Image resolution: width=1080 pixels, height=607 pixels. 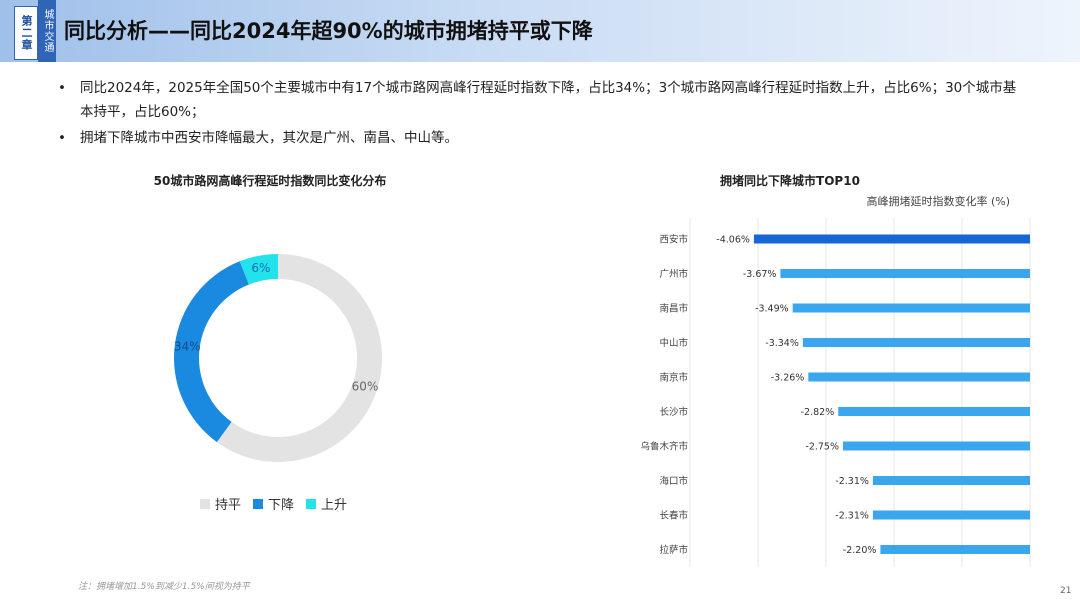 What do you see at coordinates (760, 274) in the screenshot?
I see `value-label: -3.67%` at bounding box center [760, 274].